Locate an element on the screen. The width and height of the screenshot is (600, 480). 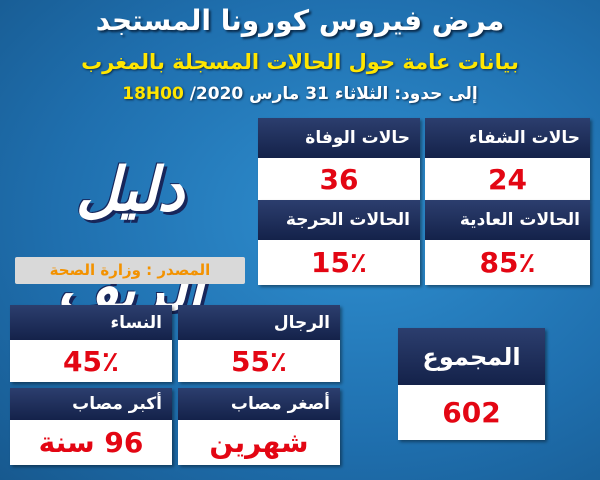
date-line: إلى حدود: الثلاثاء 31 مارس 2020/ 18H00 is located at coordinates (300, 94).